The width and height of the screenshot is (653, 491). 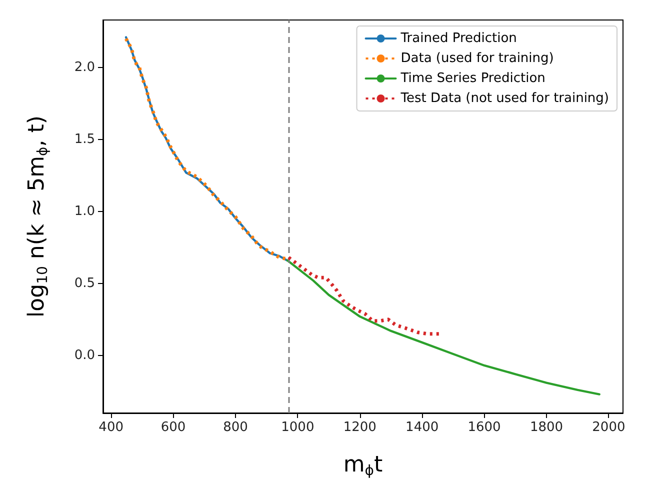 What do you see at coordinates (297, 427) in the screenshot?
I see `x-tick-label: 1000` at bounding box center [297, 427].